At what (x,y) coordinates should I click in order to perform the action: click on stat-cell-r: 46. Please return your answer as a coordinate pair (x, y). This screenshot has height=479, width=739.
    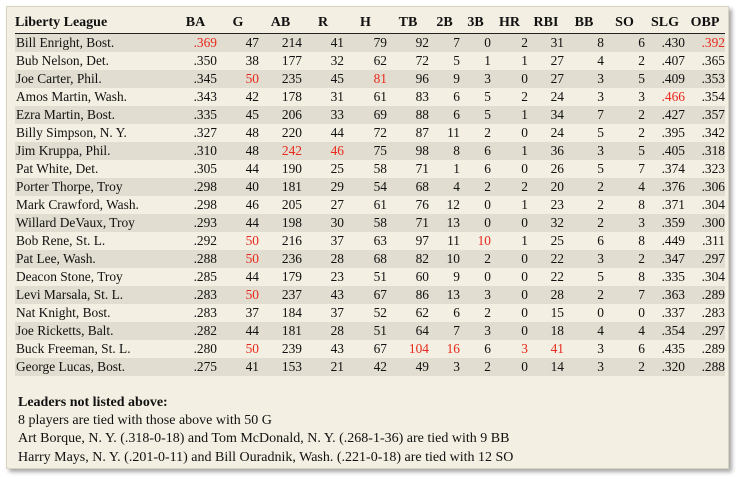
    Looking at the image, I should click on (323, 151).